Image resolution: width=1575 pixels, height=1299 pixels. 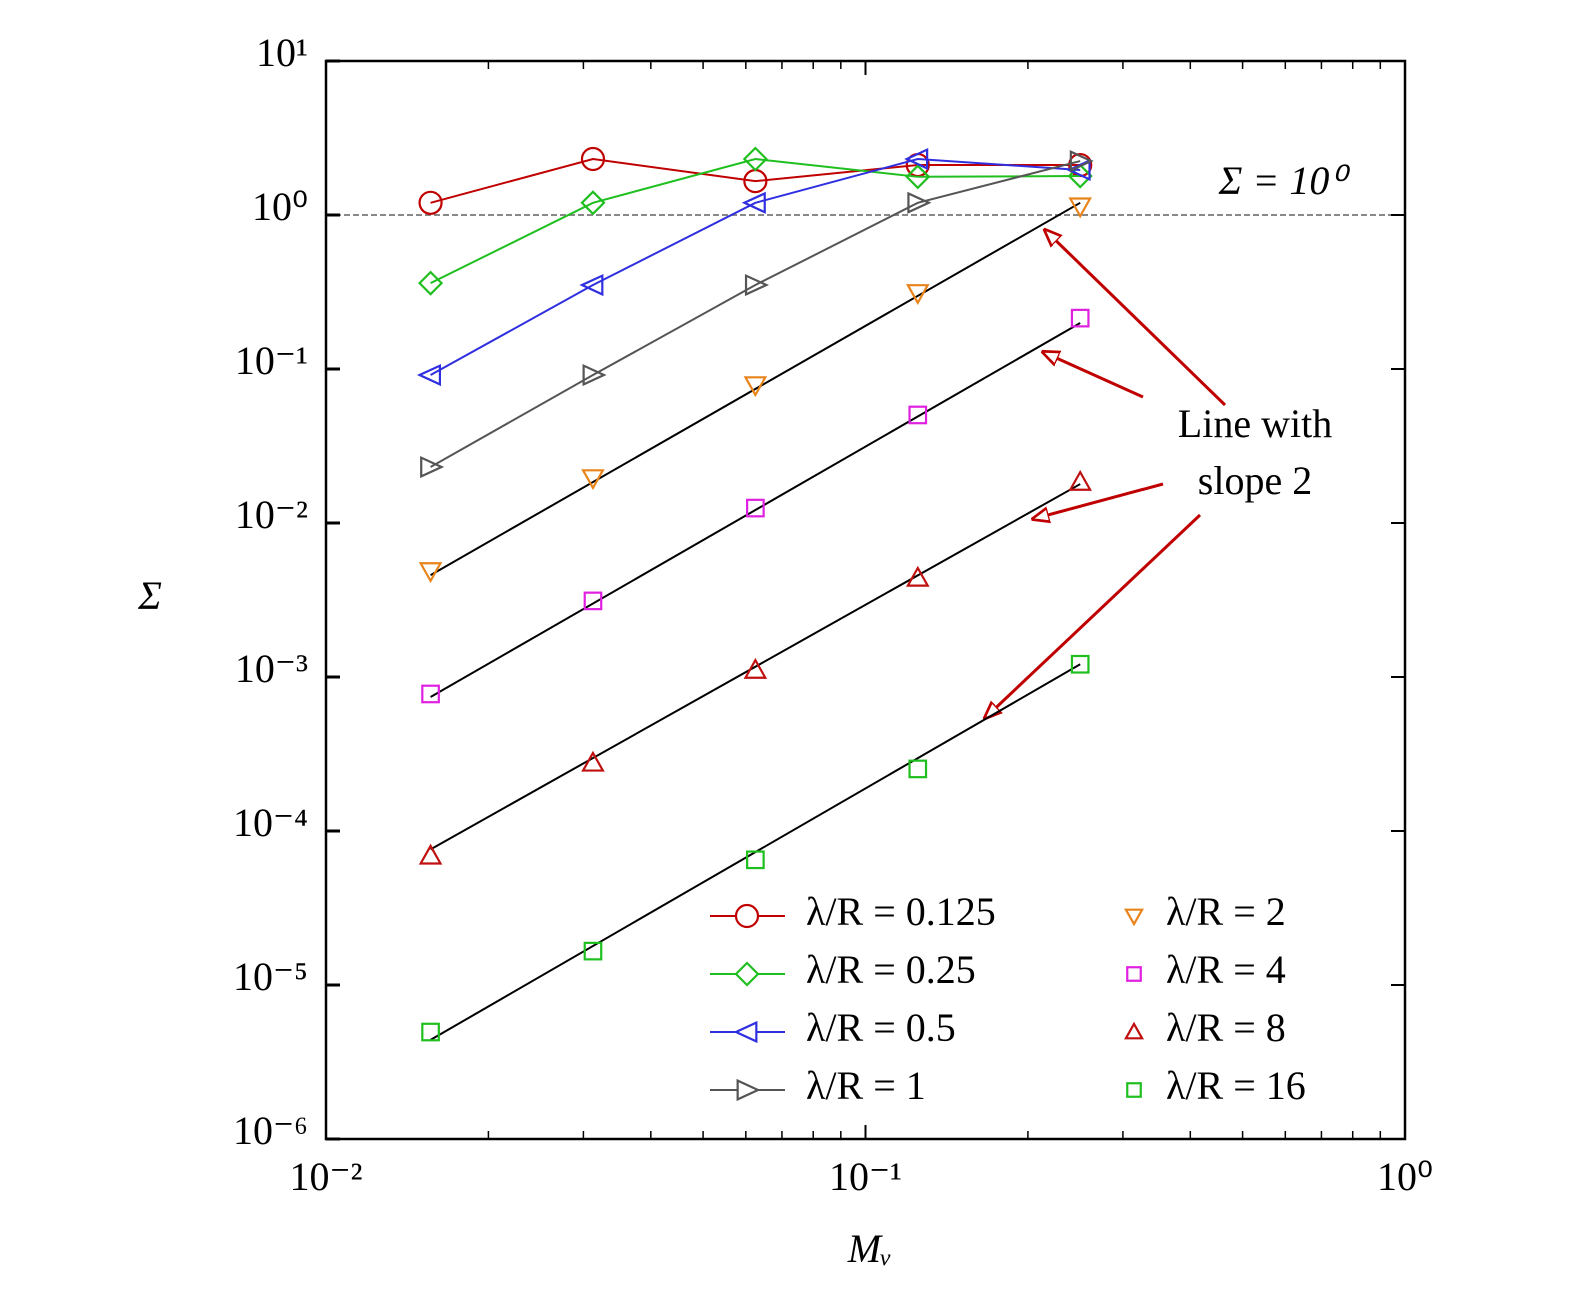 What do you see at coordinates (1284, 180) in the screenshot?
I see `hline-label: Σ = 10⁰` at bounding box center [1284, 180].